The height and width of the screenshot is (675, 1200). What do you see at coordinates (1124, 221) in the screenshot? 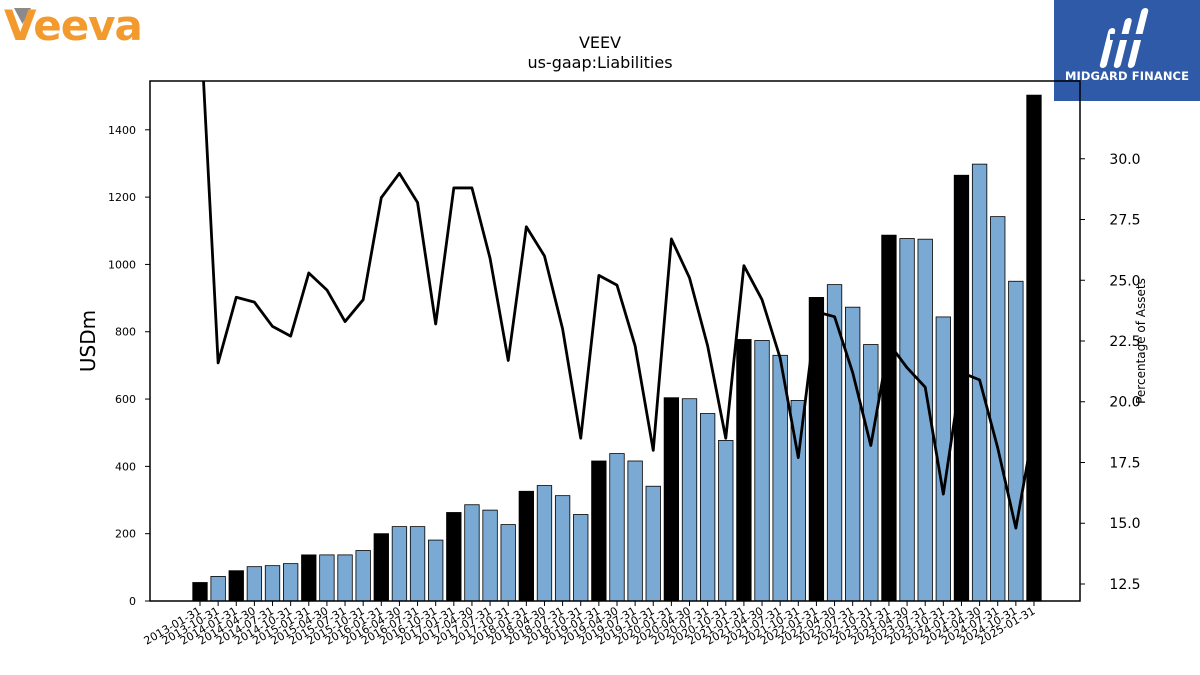
I see `y-tick-label-right: 27.5` at bounding box center [1124, 221].